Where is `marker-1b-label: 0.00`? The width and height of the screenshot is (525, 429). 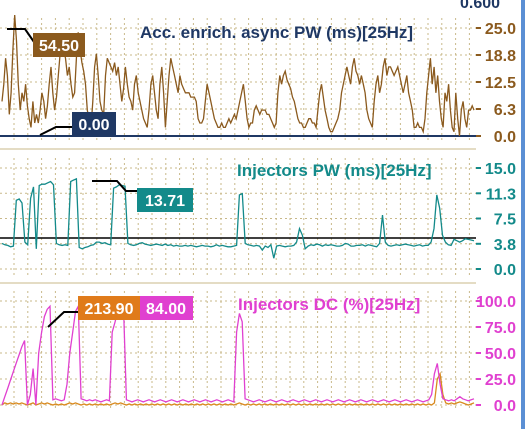
marker-1b-label: 0.00 is located at coordinates (93, 125).